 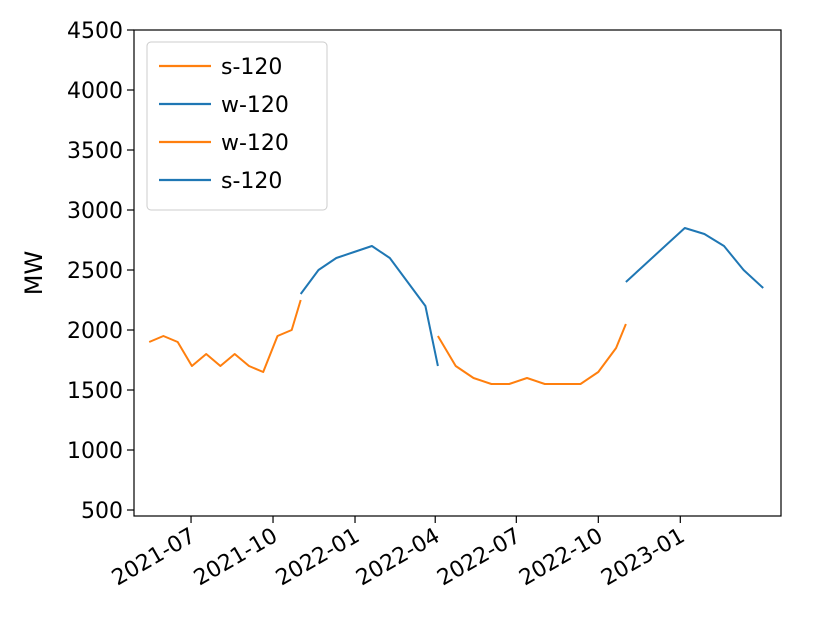 What do you see at coordinates (95, 391) in the screenshot?
I see `y-tick-label: 1500` at bounding box center [95, 391].